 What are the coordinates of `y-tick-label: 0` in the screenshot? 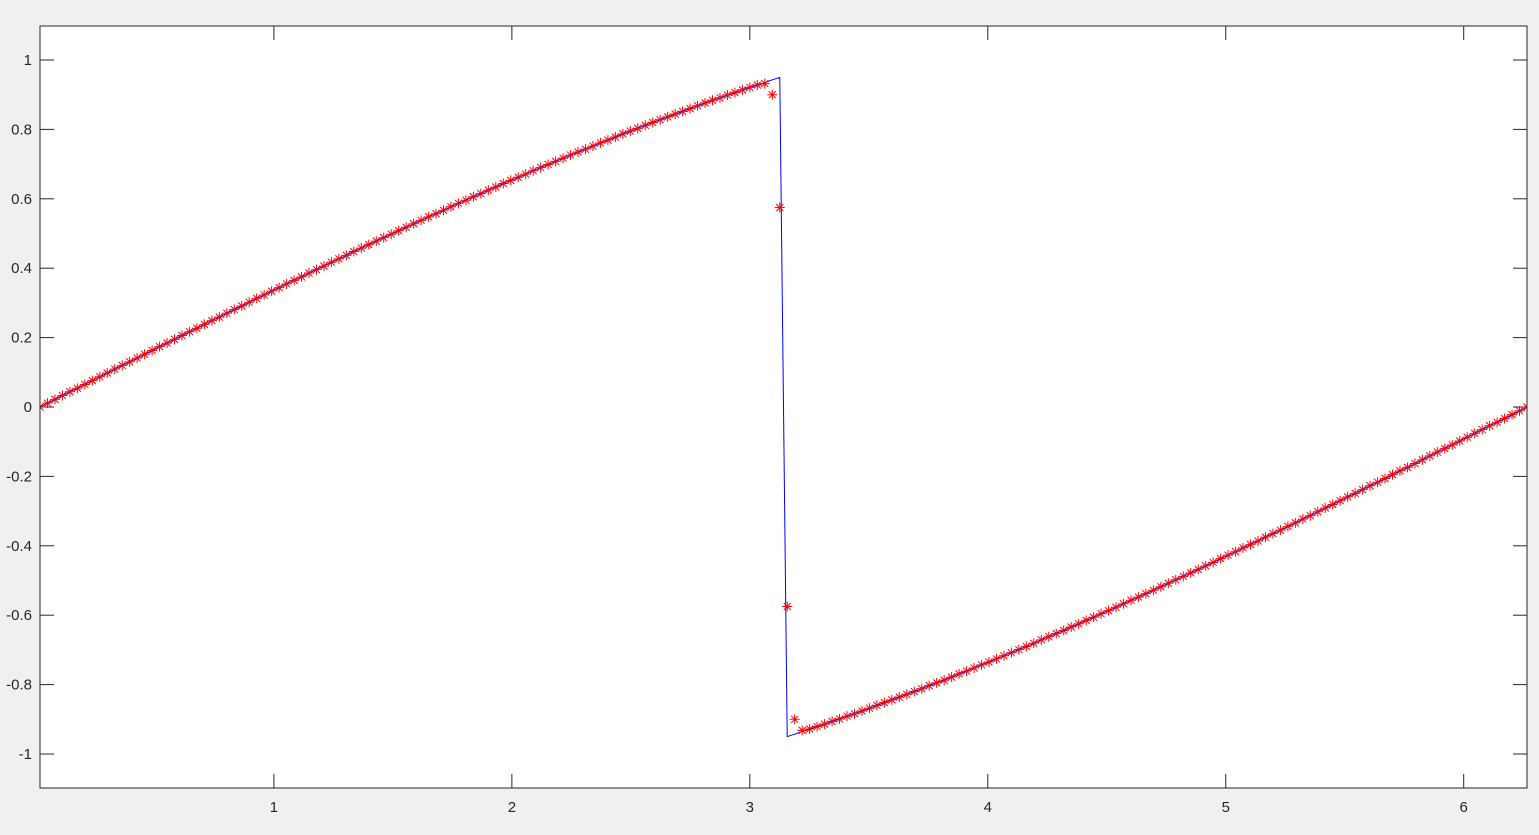 It's located at (28, 407).